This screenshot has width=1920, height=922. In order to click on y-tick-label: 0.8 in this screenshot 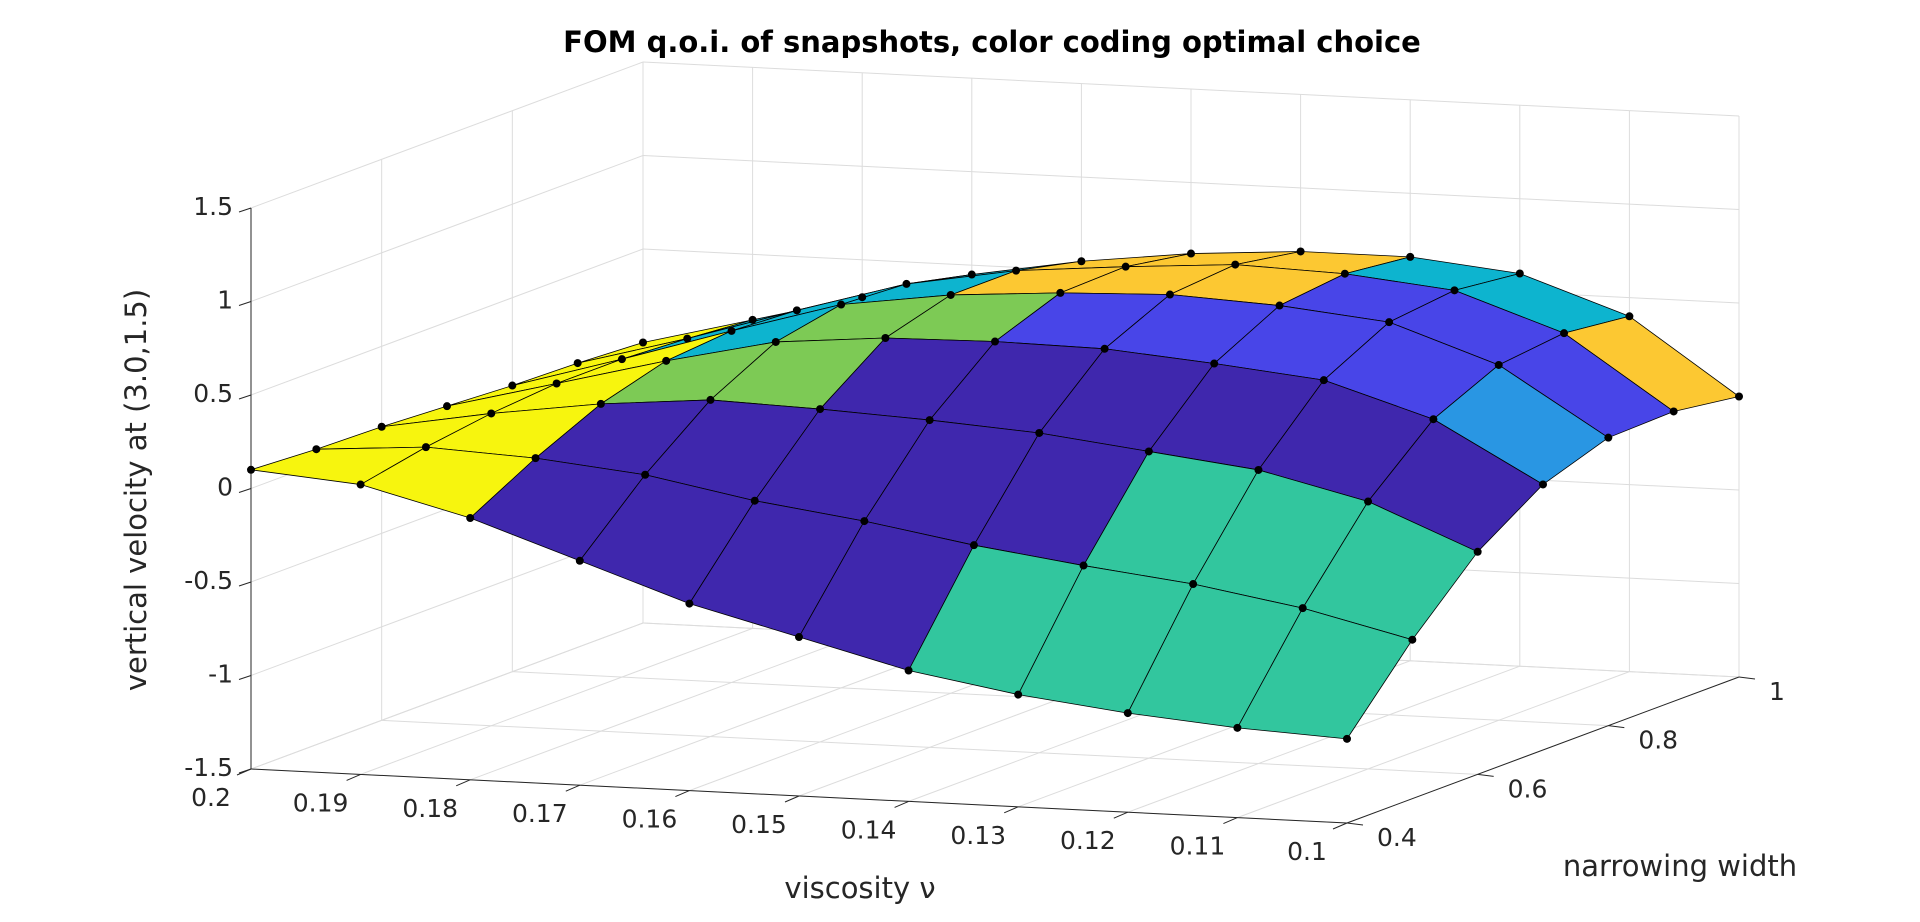, I will do `click(1658, 740)`.